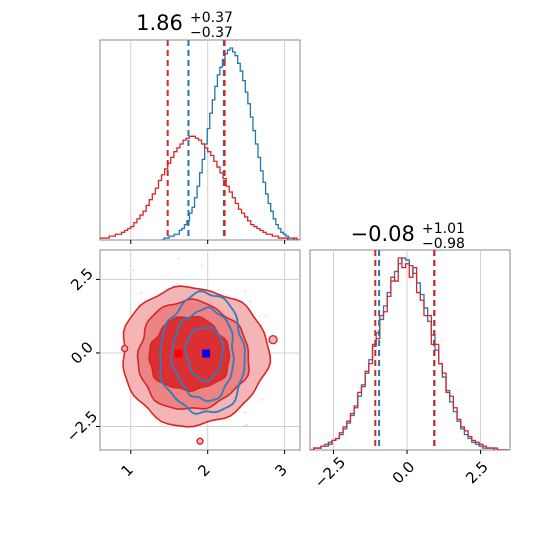 The width and height of the screenshot is (550, 550). I want to click on x-tick-label: 0.0, so click(404, 473).